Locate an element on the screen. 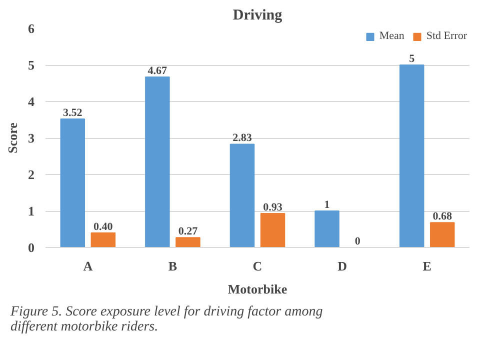 This screenshot has width=484, height=337. data-label: 0 is located at coordinates (357, 242).